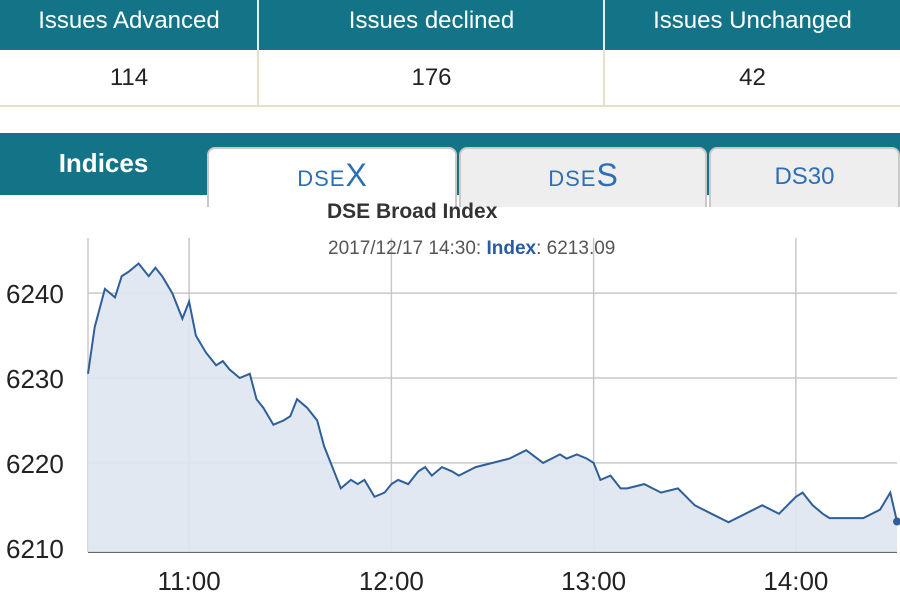 This screenshot has width=900, height=600. I want to click on tooltip-value: 6213.09, so click(581, 248).